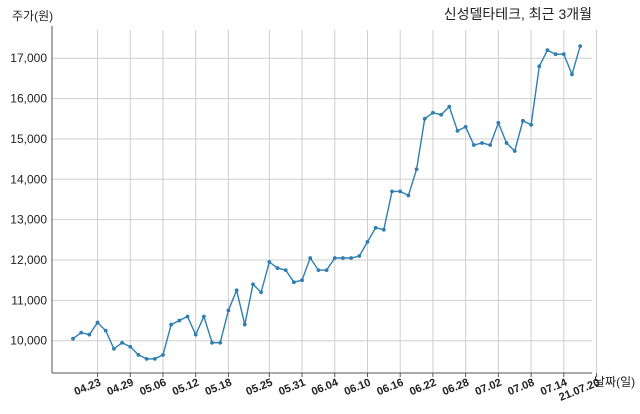 The image size is (640, 414). What do you see at coordinates (521, 387) in the screenshot?
I see `x-tick-label: 07.08` at bounding box center [521, 387].